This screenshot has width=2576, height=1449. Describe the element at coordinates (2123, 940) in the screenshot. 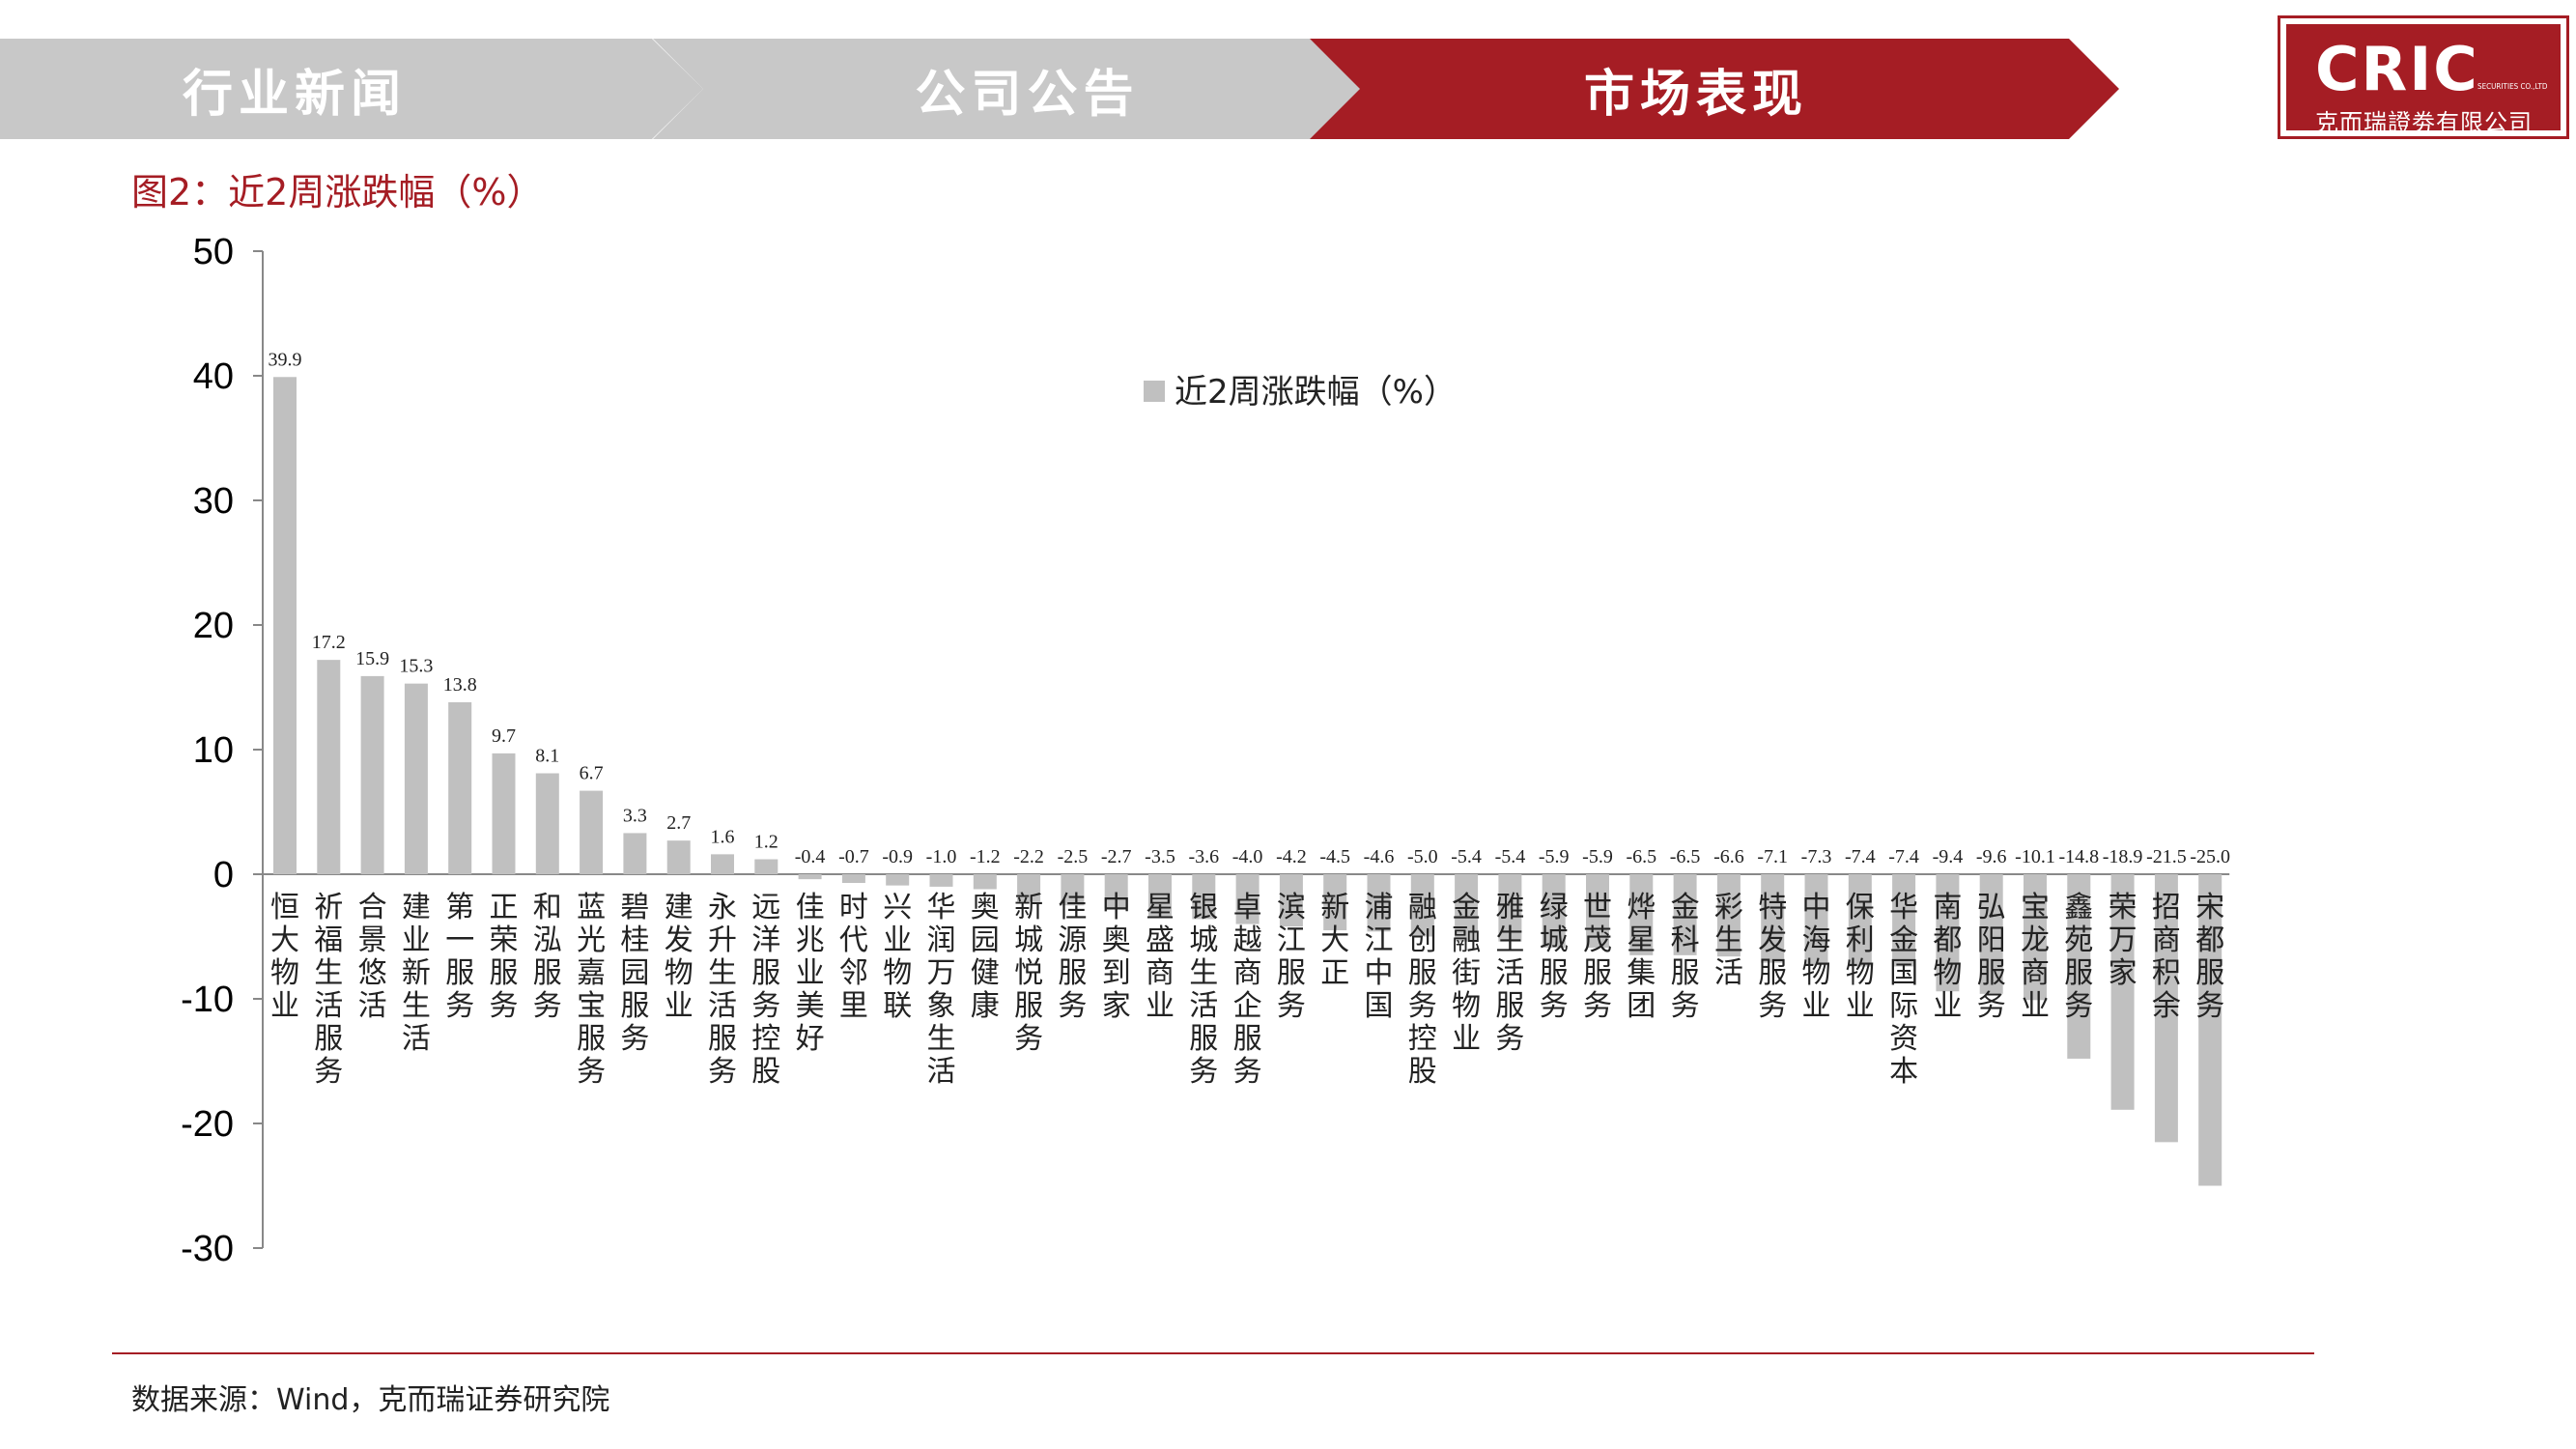

I see `category-label: 荣万家` at that location.